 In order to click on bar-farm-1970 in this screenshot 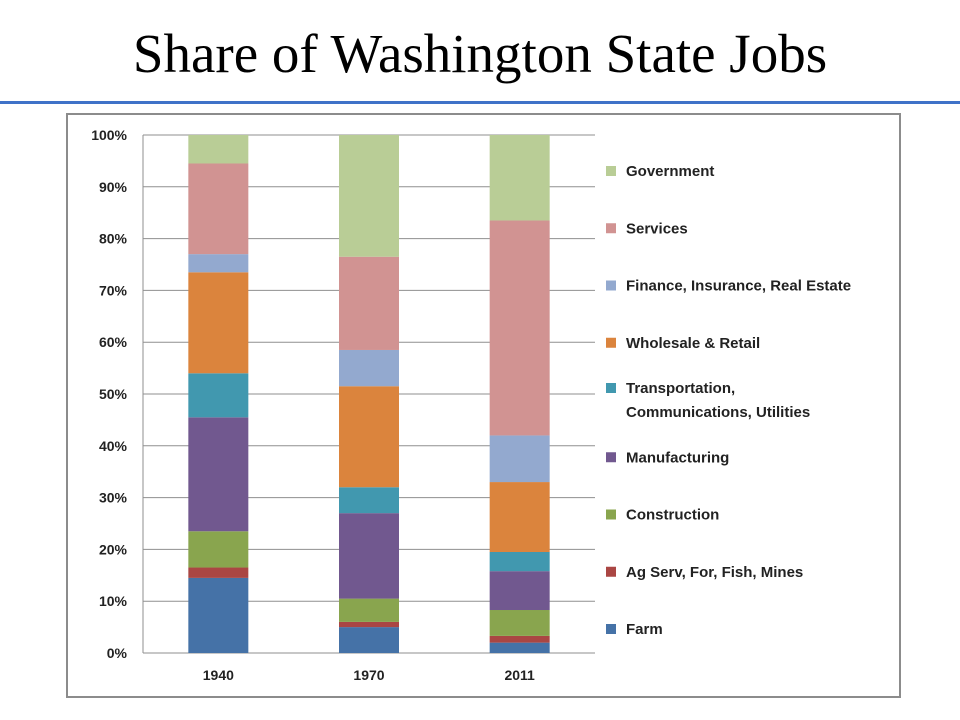, I will do `click(369, 640)`.